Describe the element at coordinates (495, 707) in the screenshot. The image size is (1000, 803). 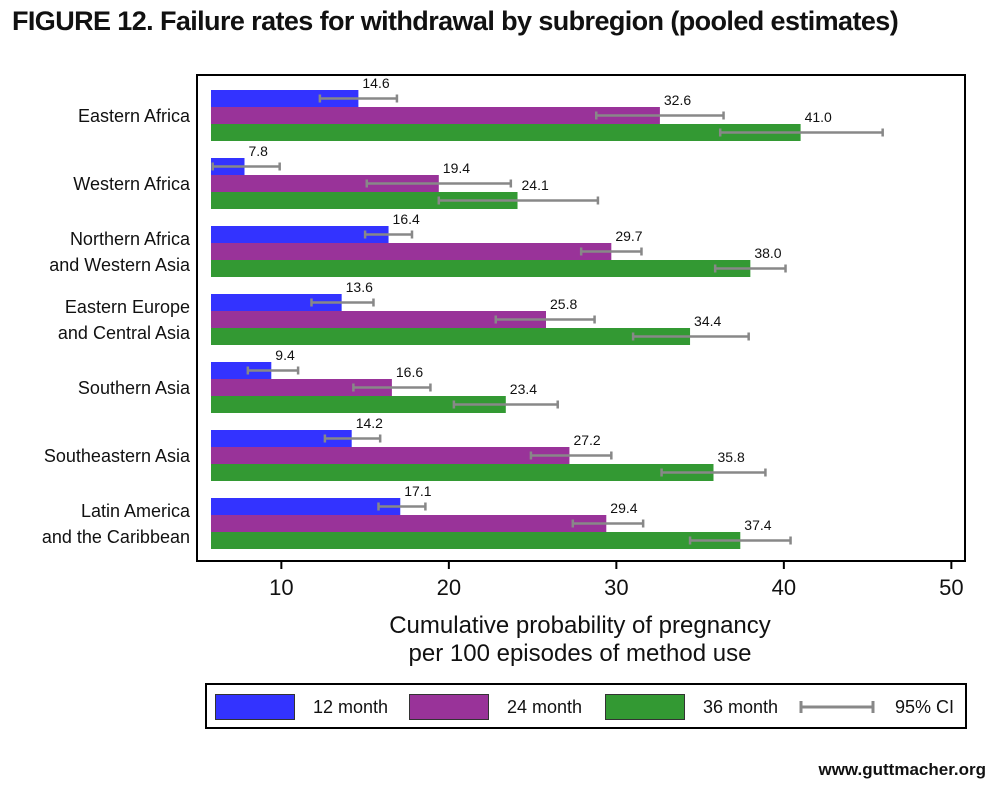
I see `legend-item-24-month: 24 month` at that location.